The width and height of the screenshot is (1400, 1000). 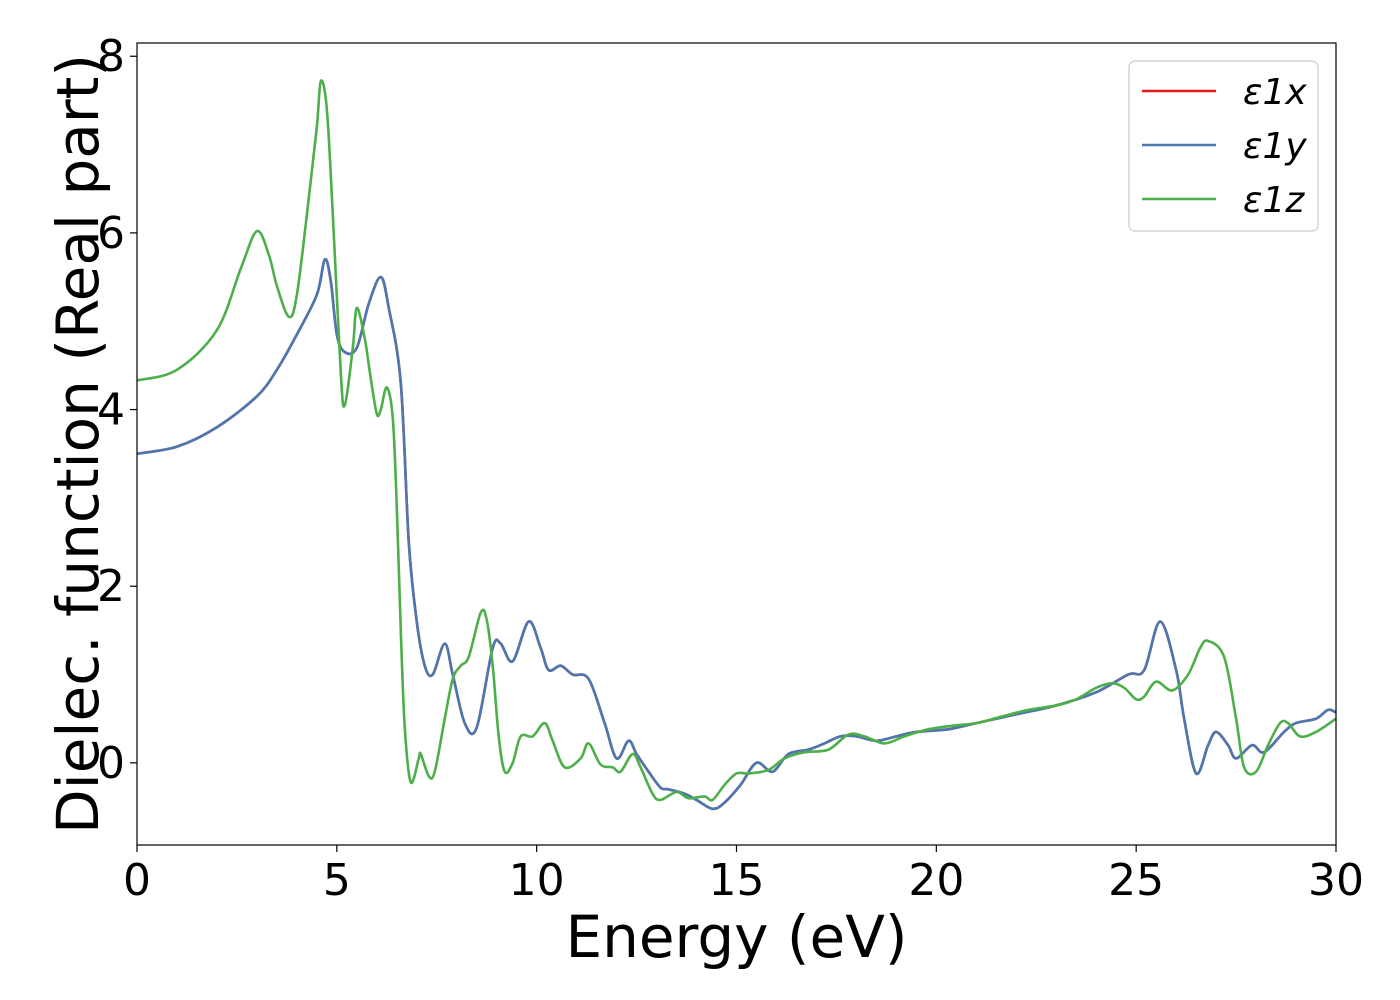 I want to click on legend: ε1x ε1y ε1z, so click(x=1223, y=146).